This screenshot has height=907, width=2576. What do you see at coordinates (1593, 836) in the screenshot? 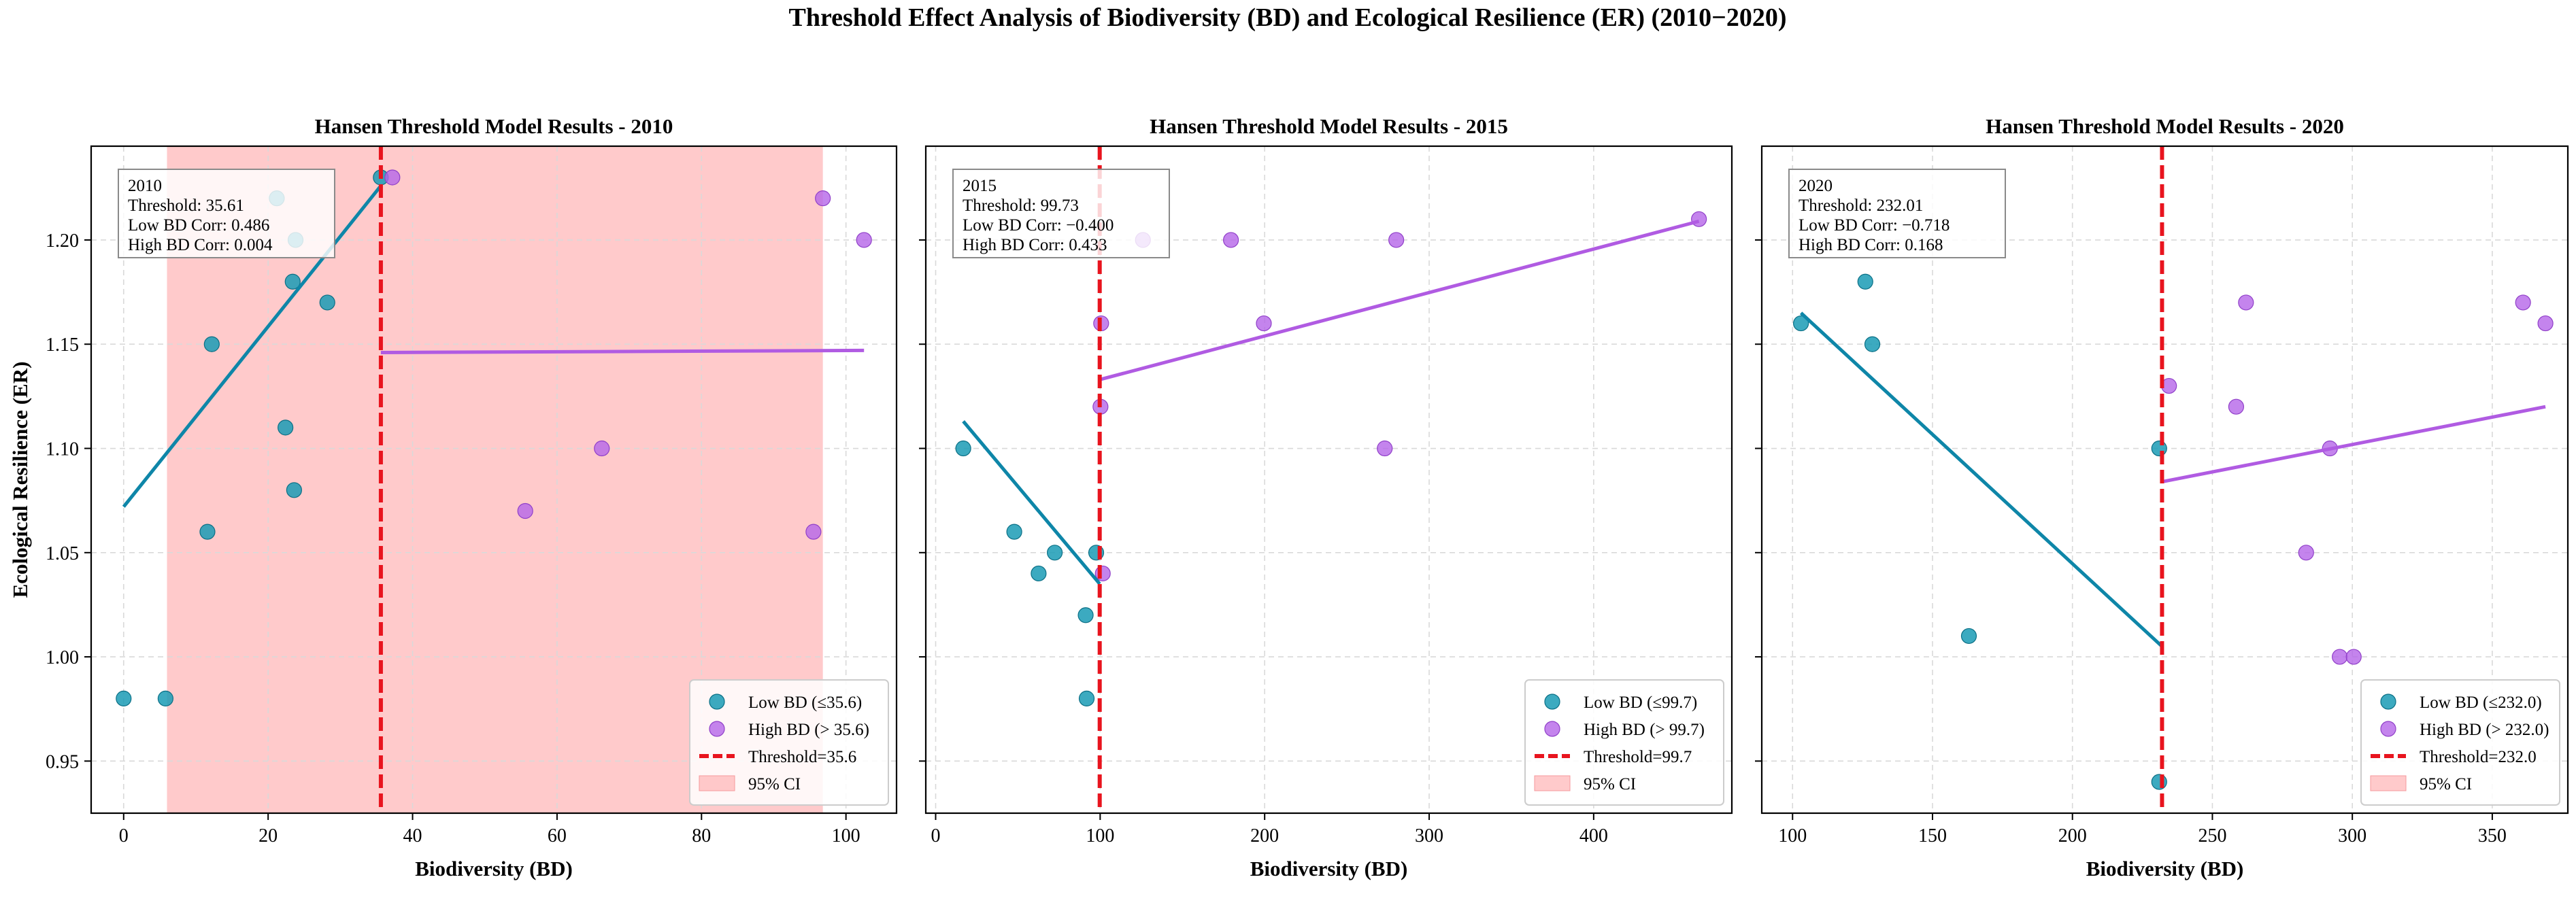
I see `x-tick-label: 400` at bounding box center [1593, 836].